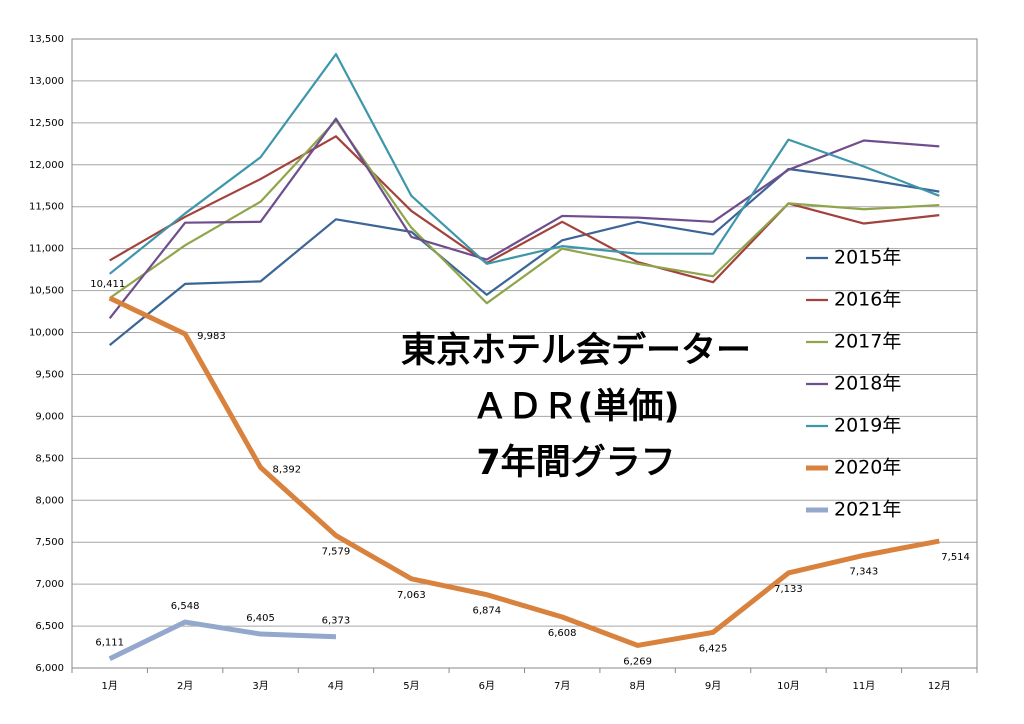 Image resolution: width=1024 pixels, height=724 pixels. I want to click on y-tick-label: 6,000, so click(49, 668).